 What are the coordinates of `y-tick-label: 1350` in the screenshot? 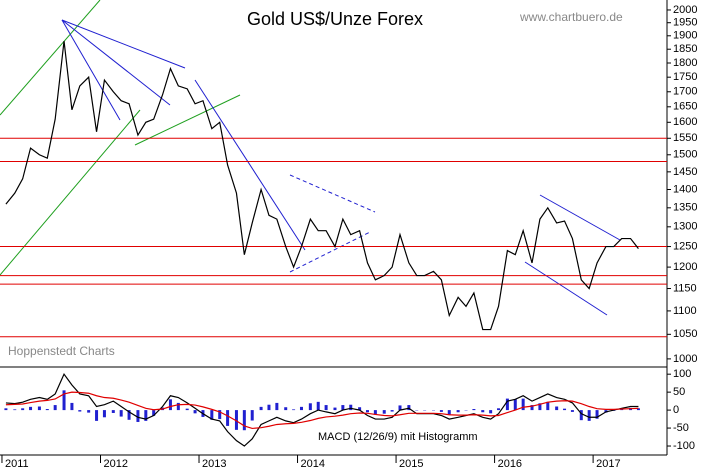 It's located at (685, 208).